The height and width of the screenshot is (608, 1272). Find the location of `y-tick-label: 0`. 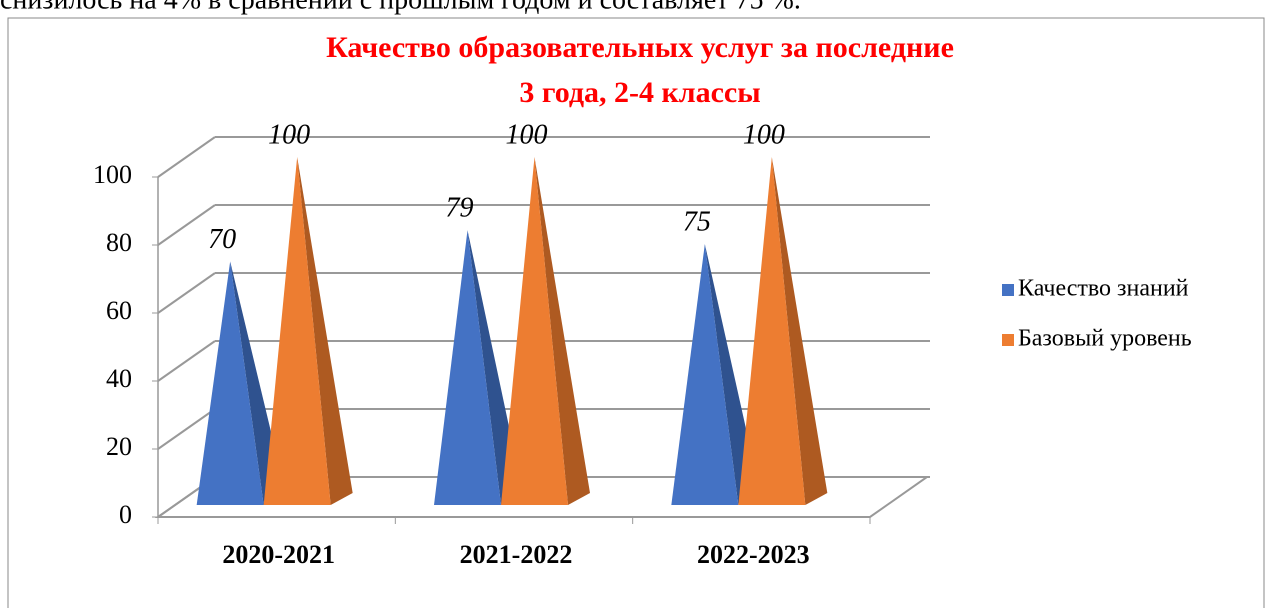

y-tick-label: 0 is located at coordinates (125, 514).